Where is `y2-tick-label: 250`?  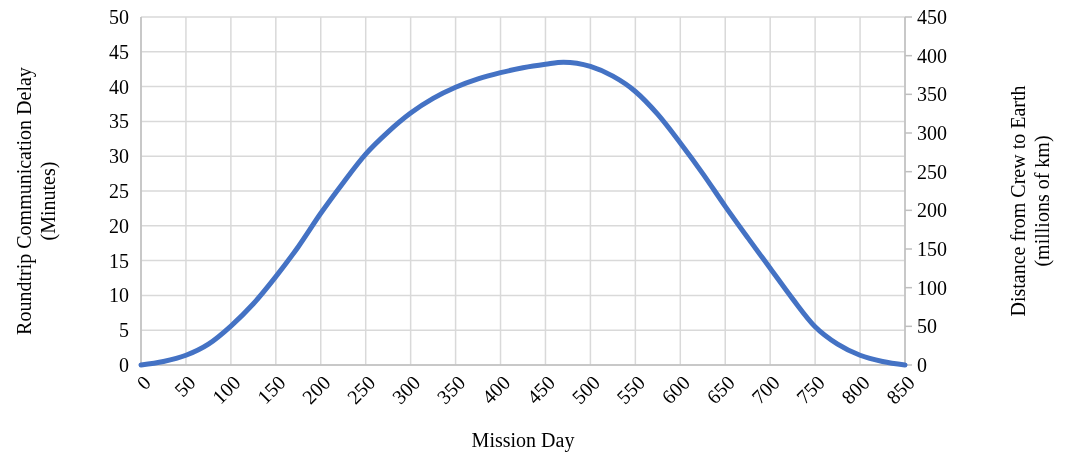
y2-tick-label: 250 is located at coordinates (932, 171).